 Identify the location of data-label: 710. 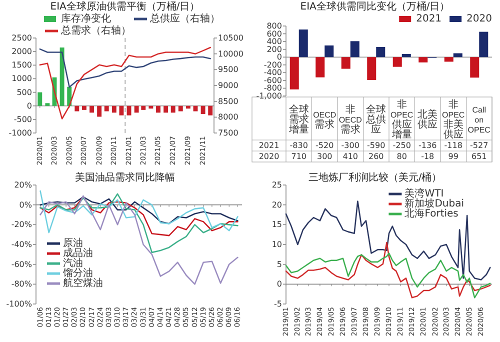
(299, 156).